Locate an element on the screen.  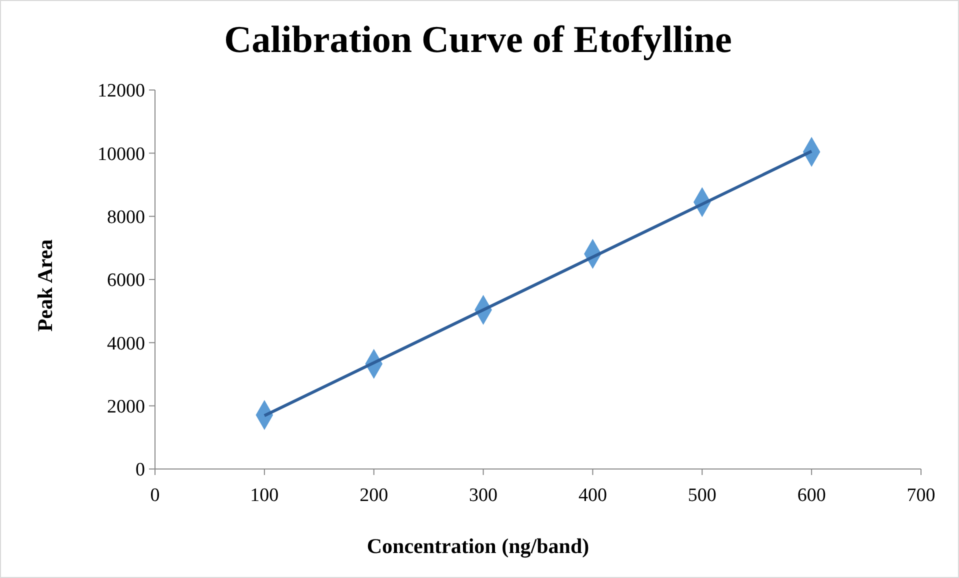
chart-title: Calibration Curve of Etofylline is located at coordinates (478, 40).